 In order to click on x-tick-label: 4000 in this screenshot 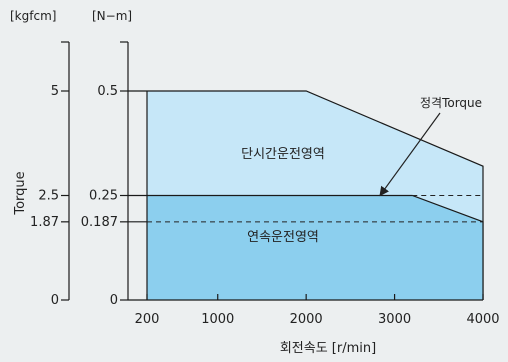, I will do `click(482, 319)`.